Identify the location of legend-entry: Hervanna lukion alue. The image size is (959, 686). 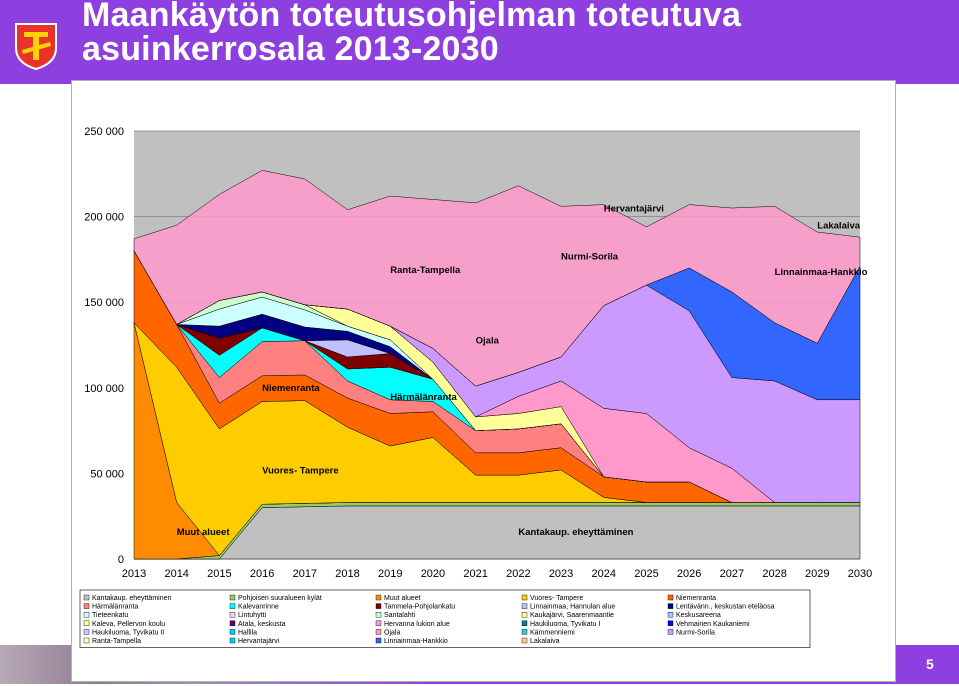
(417, 624).